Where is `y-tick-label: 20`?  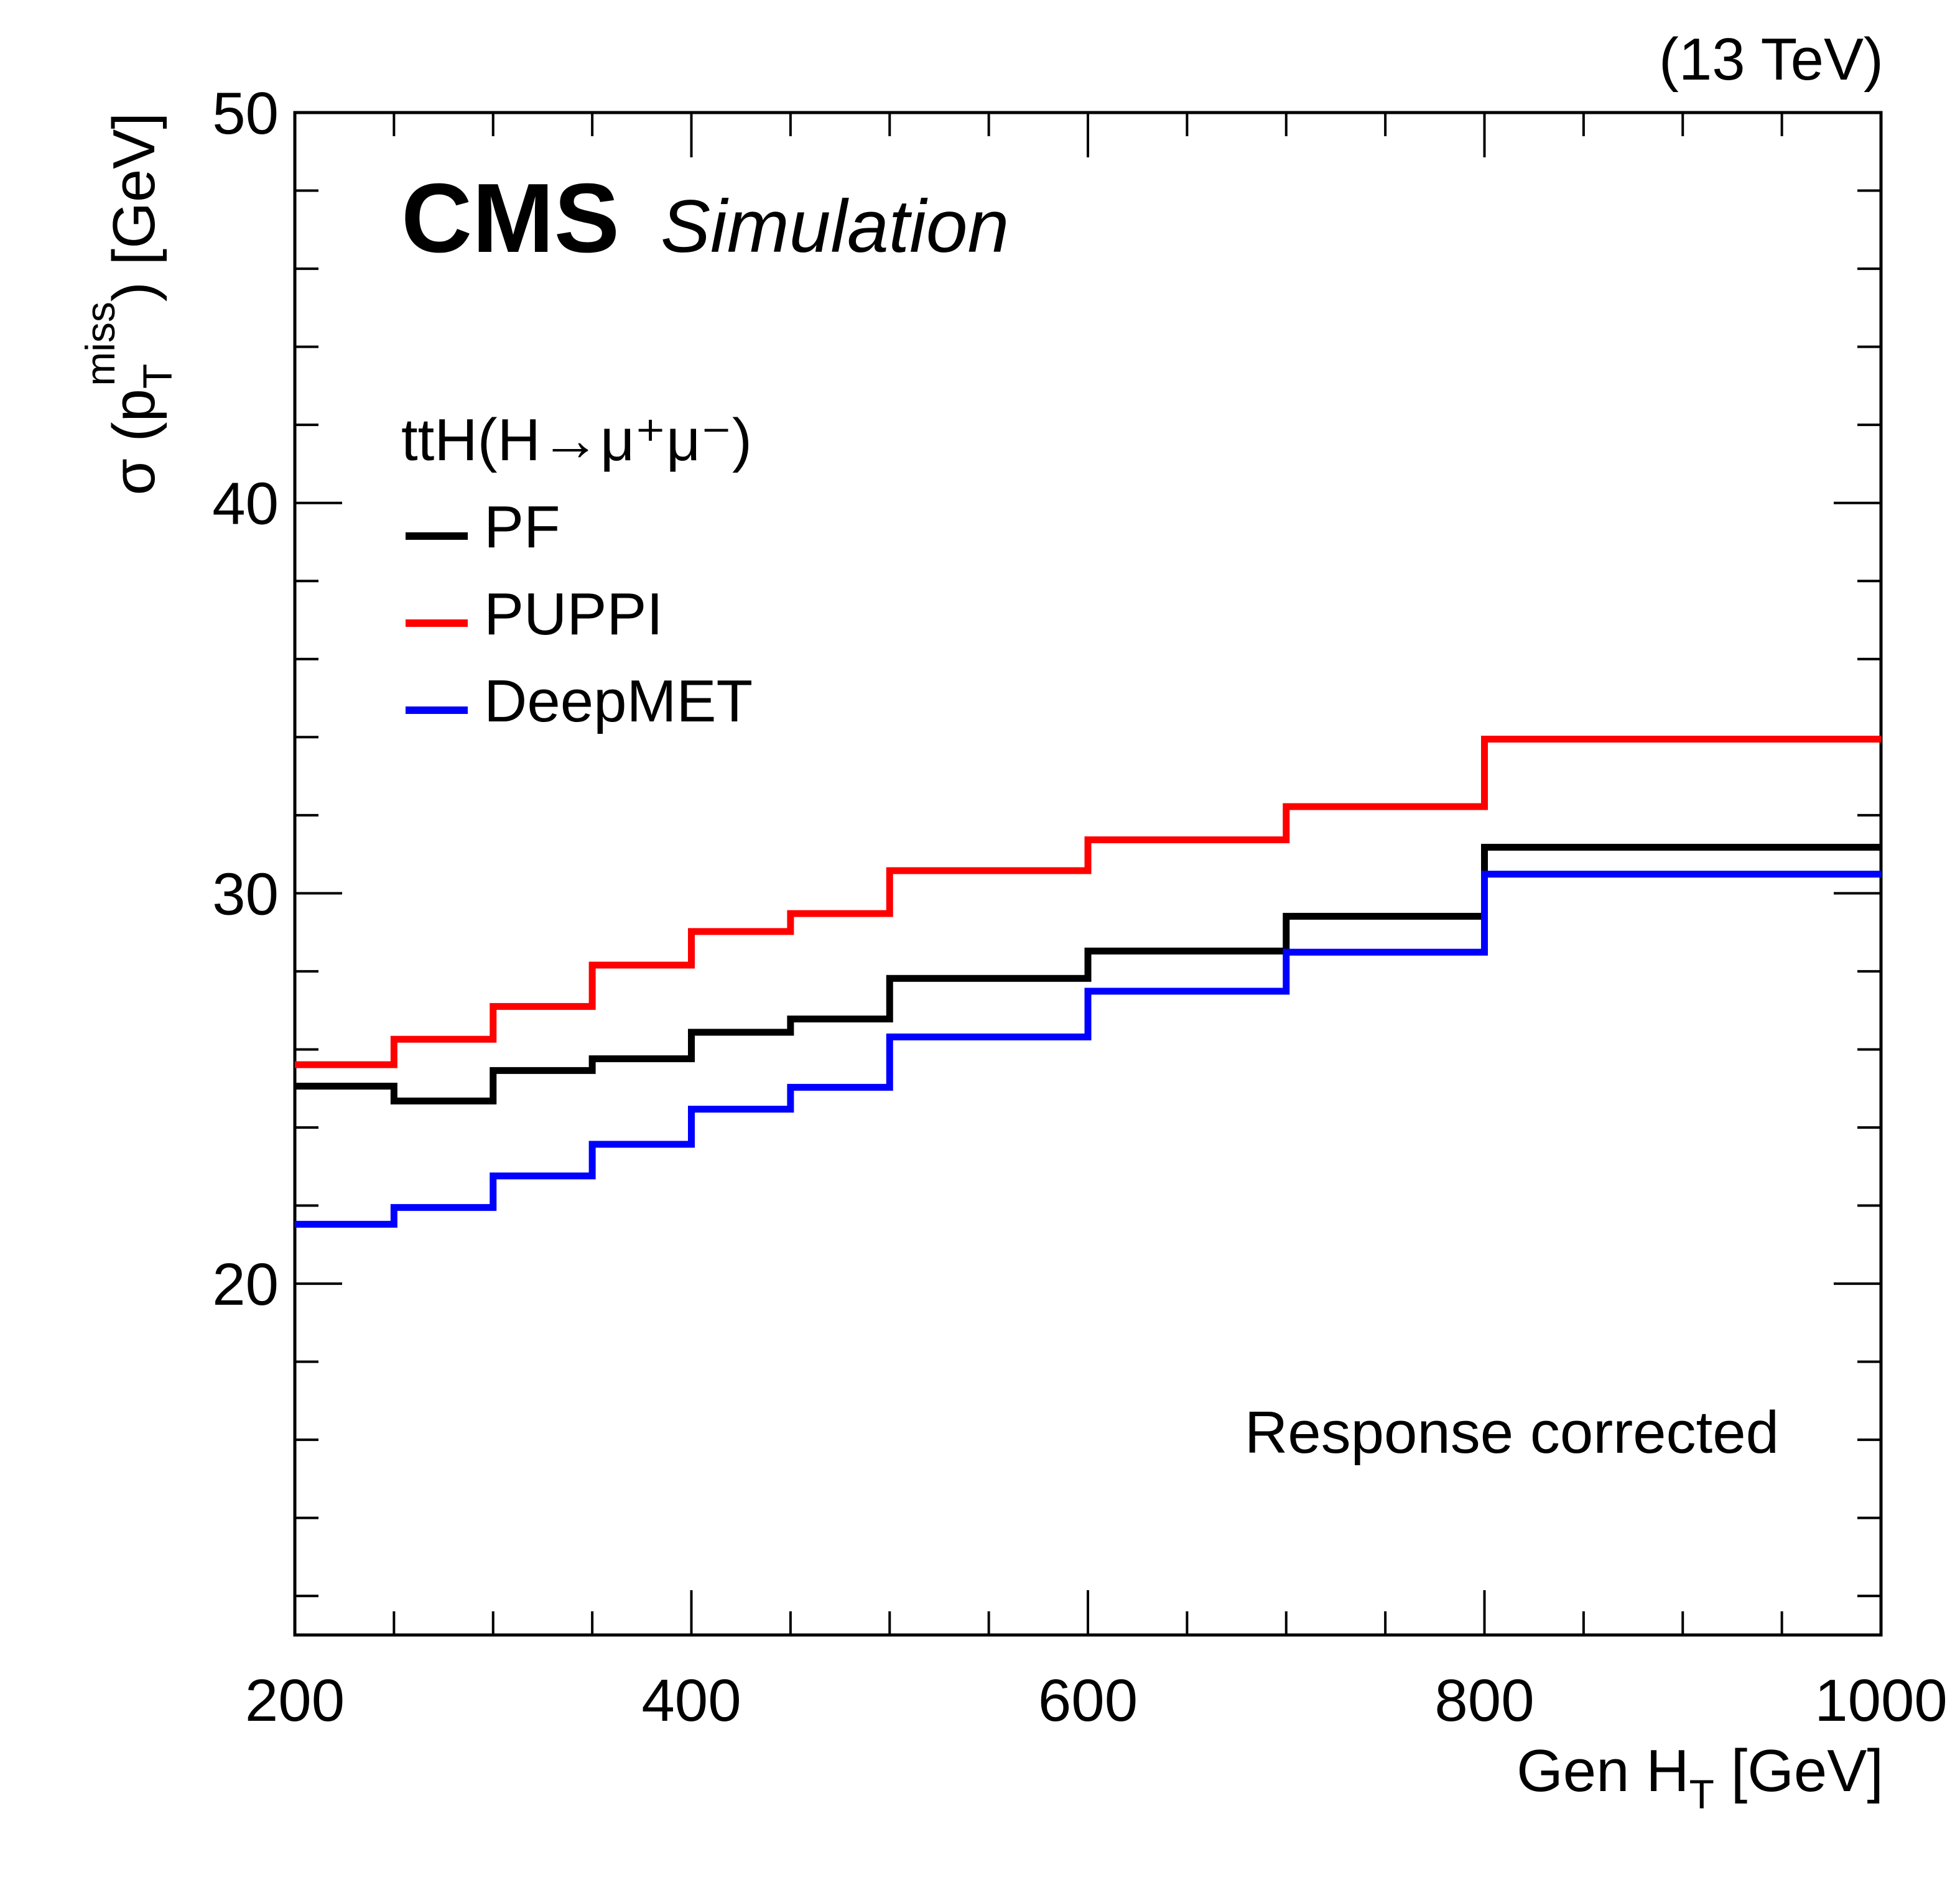
y-tick-label: 20 is located at coordinates (245, 1285).